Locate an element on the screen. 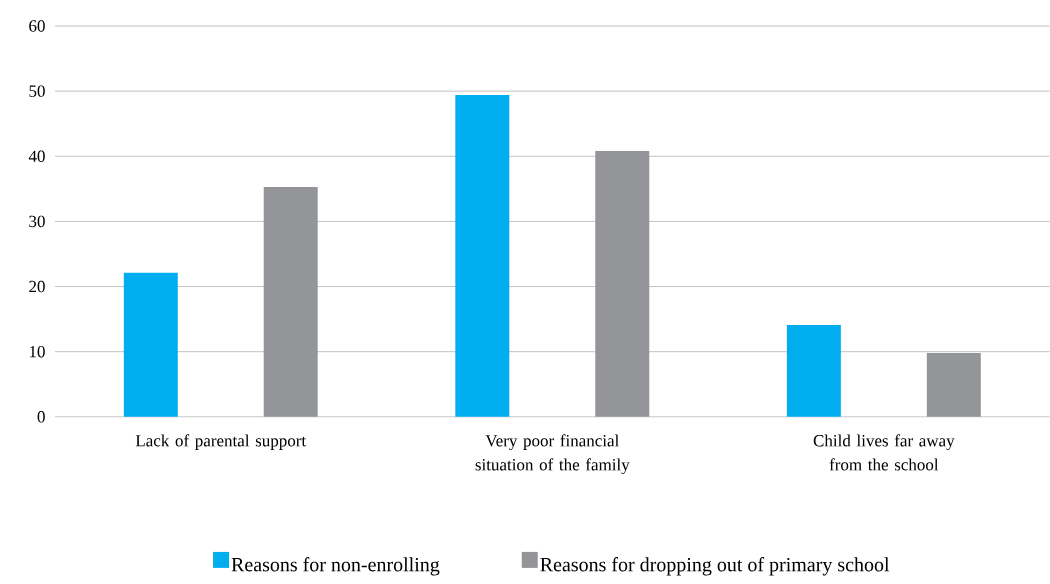 The image size is (1050, 584). y-tick-label: 60 is located at coordinates (37, 26).